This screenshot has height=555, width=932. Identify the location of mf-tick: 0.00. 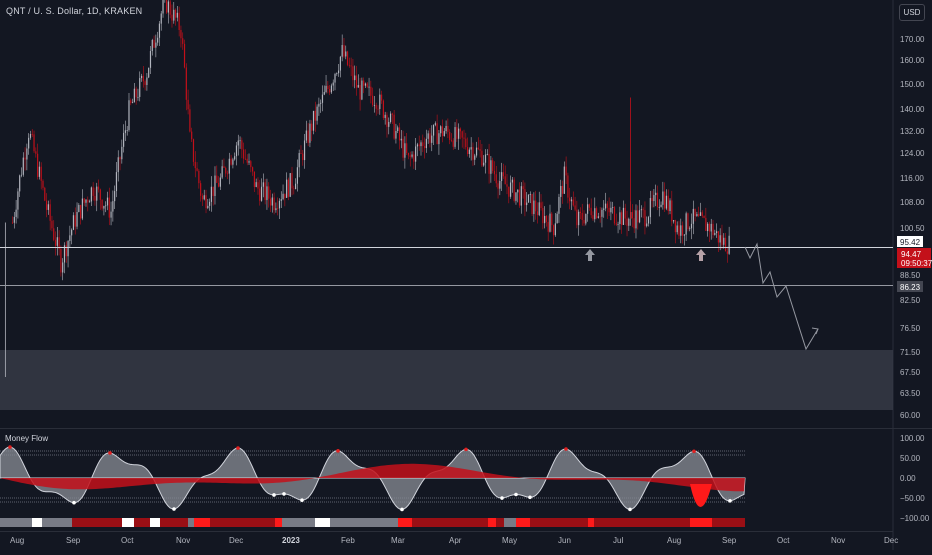
(908, 478).